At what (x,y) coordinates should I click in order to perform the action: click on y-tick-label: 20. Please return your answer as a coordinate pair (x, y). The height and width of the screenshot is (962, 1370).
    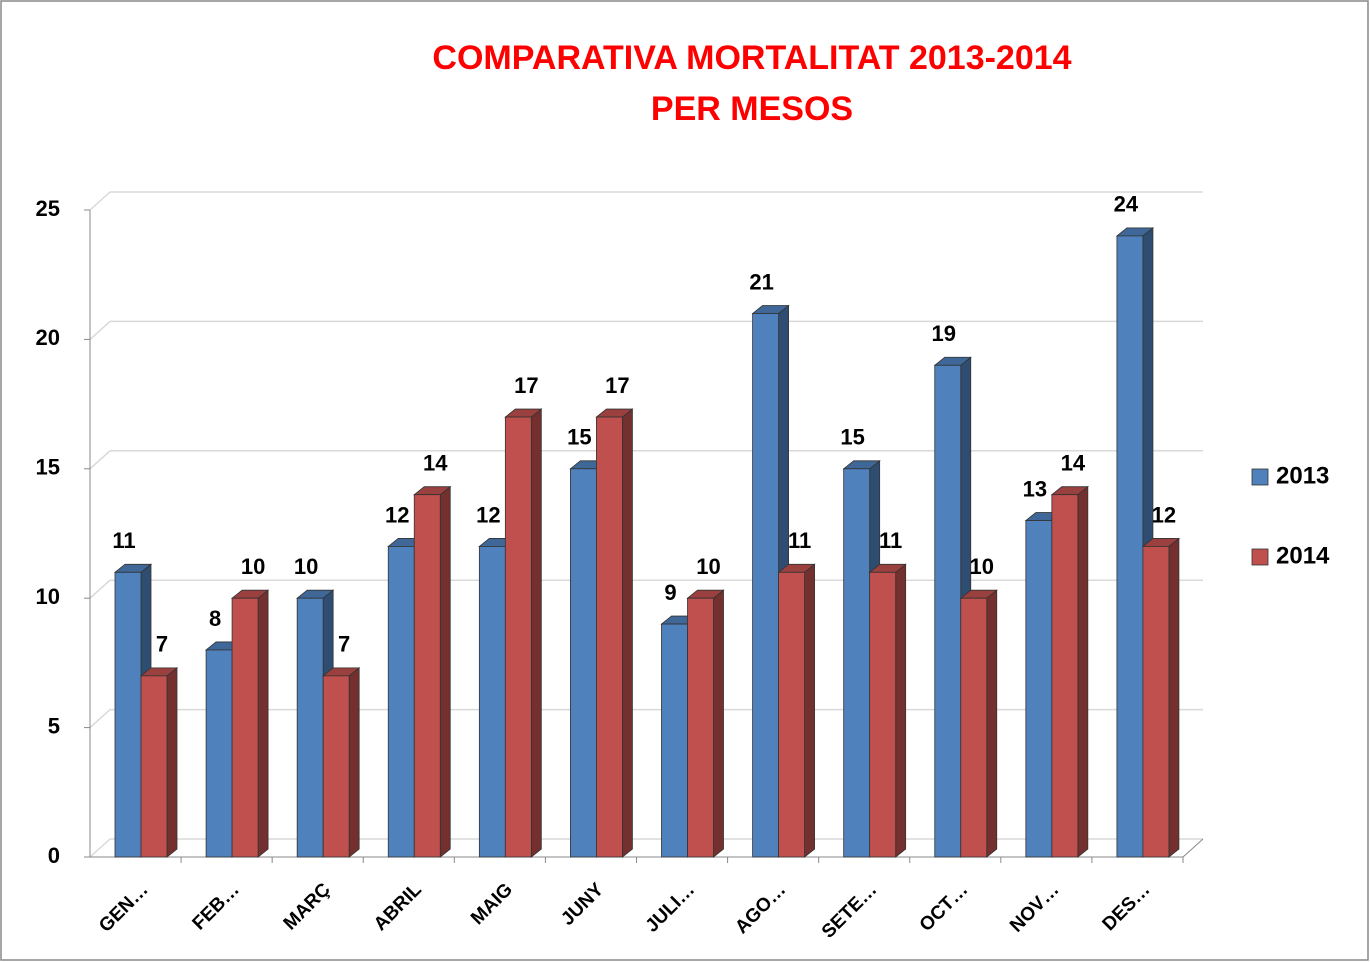
    Looking at the image, I should click on (48, 337).